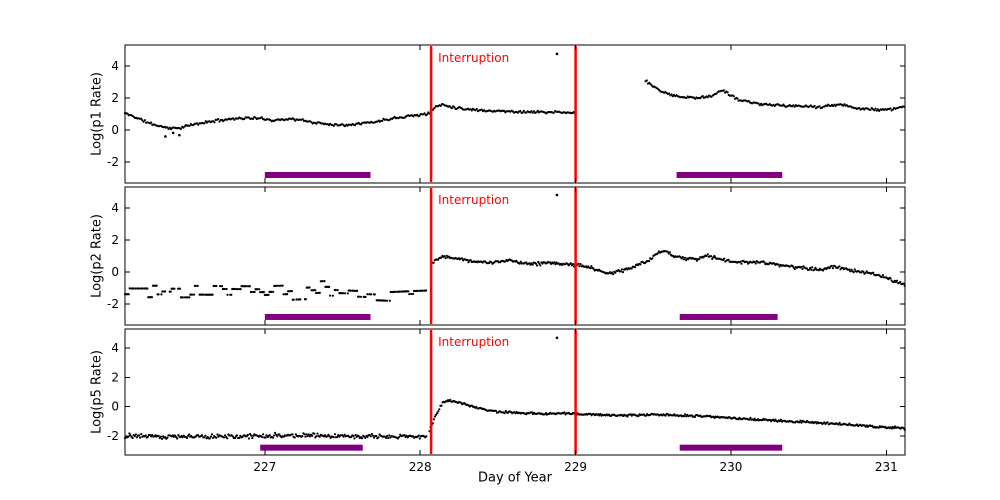 This screenshot has width=1000, height=500. Describe the element at coordinates (515, 478) in the screenshot. I see `x-axis-label: Day of Year` at that location.